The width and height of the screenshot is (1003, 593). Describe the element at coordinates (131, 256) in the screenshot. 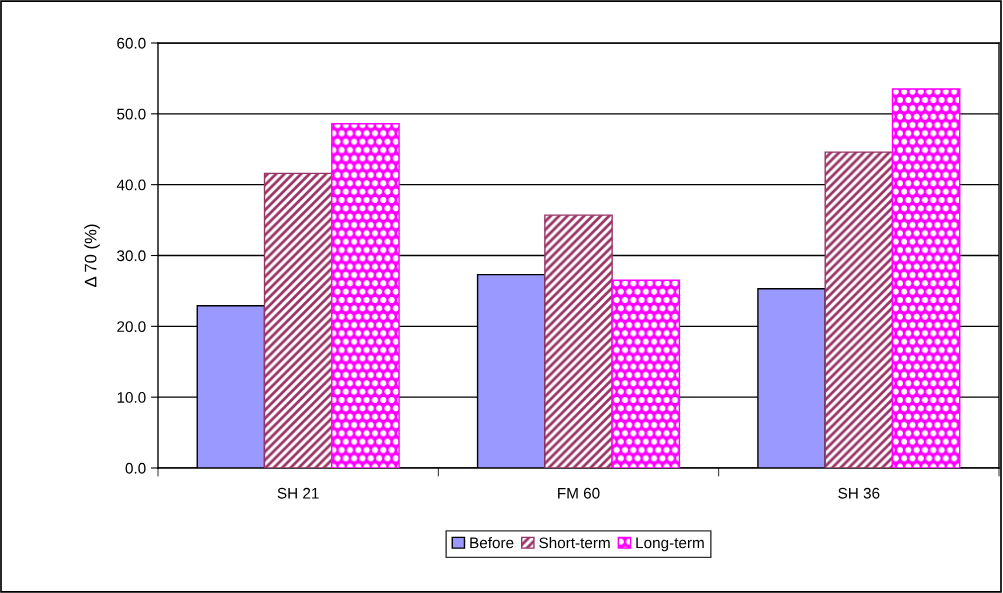

I see `y-tick-label: 30.0` at that location.